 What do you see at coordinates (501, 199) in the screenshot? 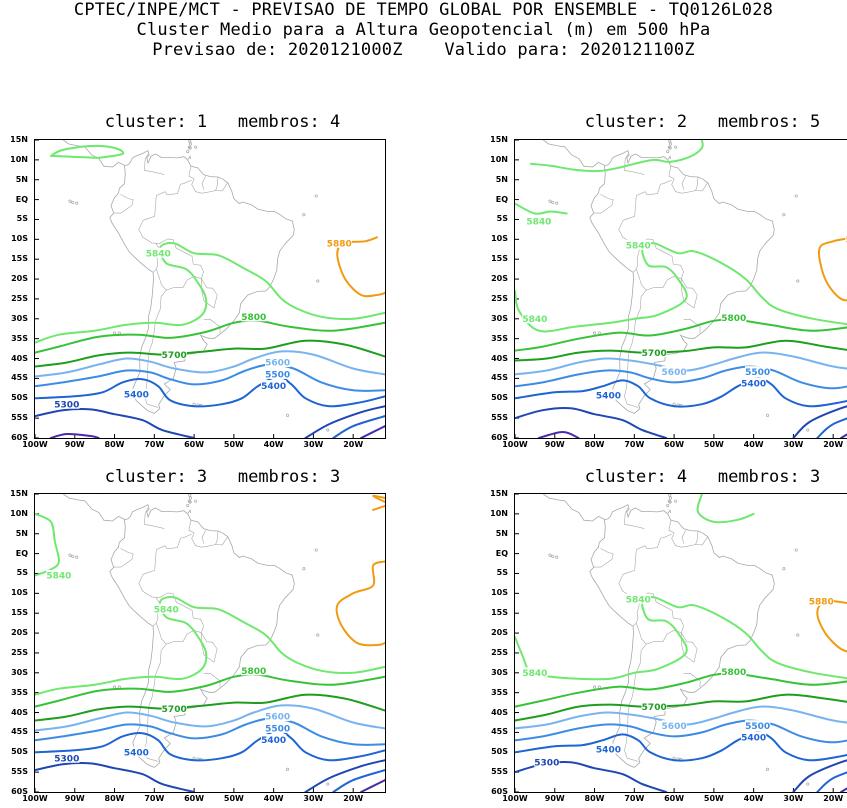
I see `lat-tick-label: EQ` at bounding box center [501, 199].